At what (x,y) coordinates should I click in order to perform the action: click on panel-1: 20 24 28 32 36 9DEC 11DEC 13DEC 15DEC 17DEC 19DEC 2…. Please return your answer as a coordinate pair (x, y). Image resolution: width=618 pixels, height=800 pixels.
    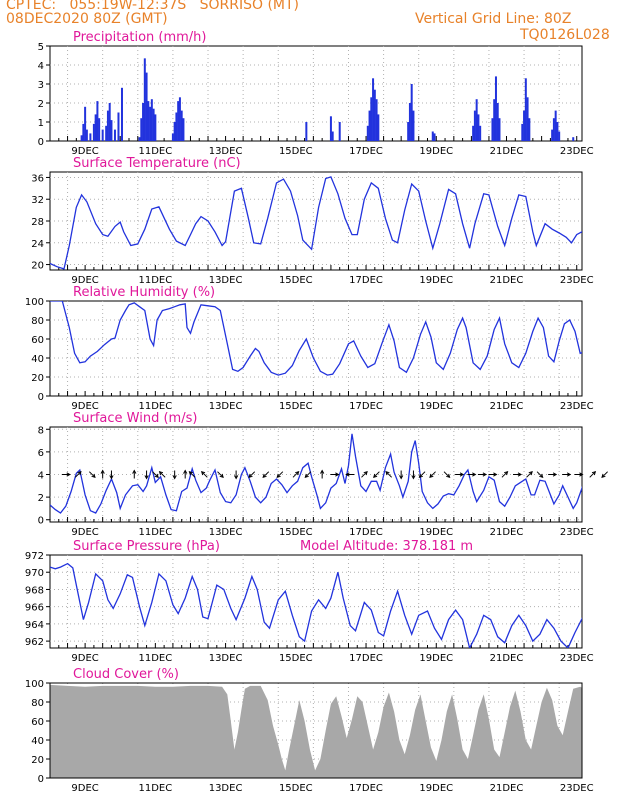
    Looking at the image, I should click on (312, 221).